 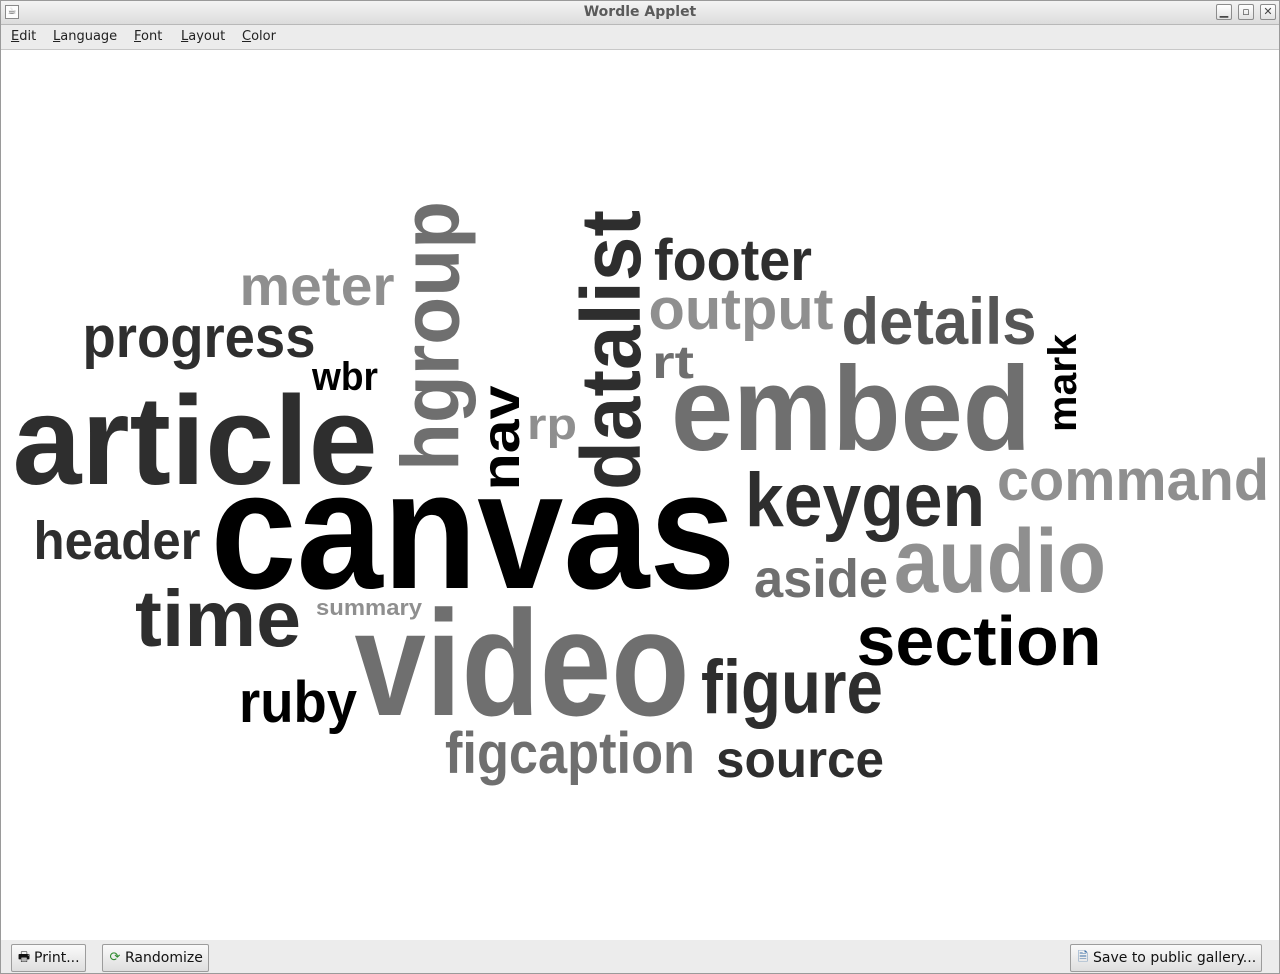 I want to click on word-aside: aside, so click(x=821, y=579).